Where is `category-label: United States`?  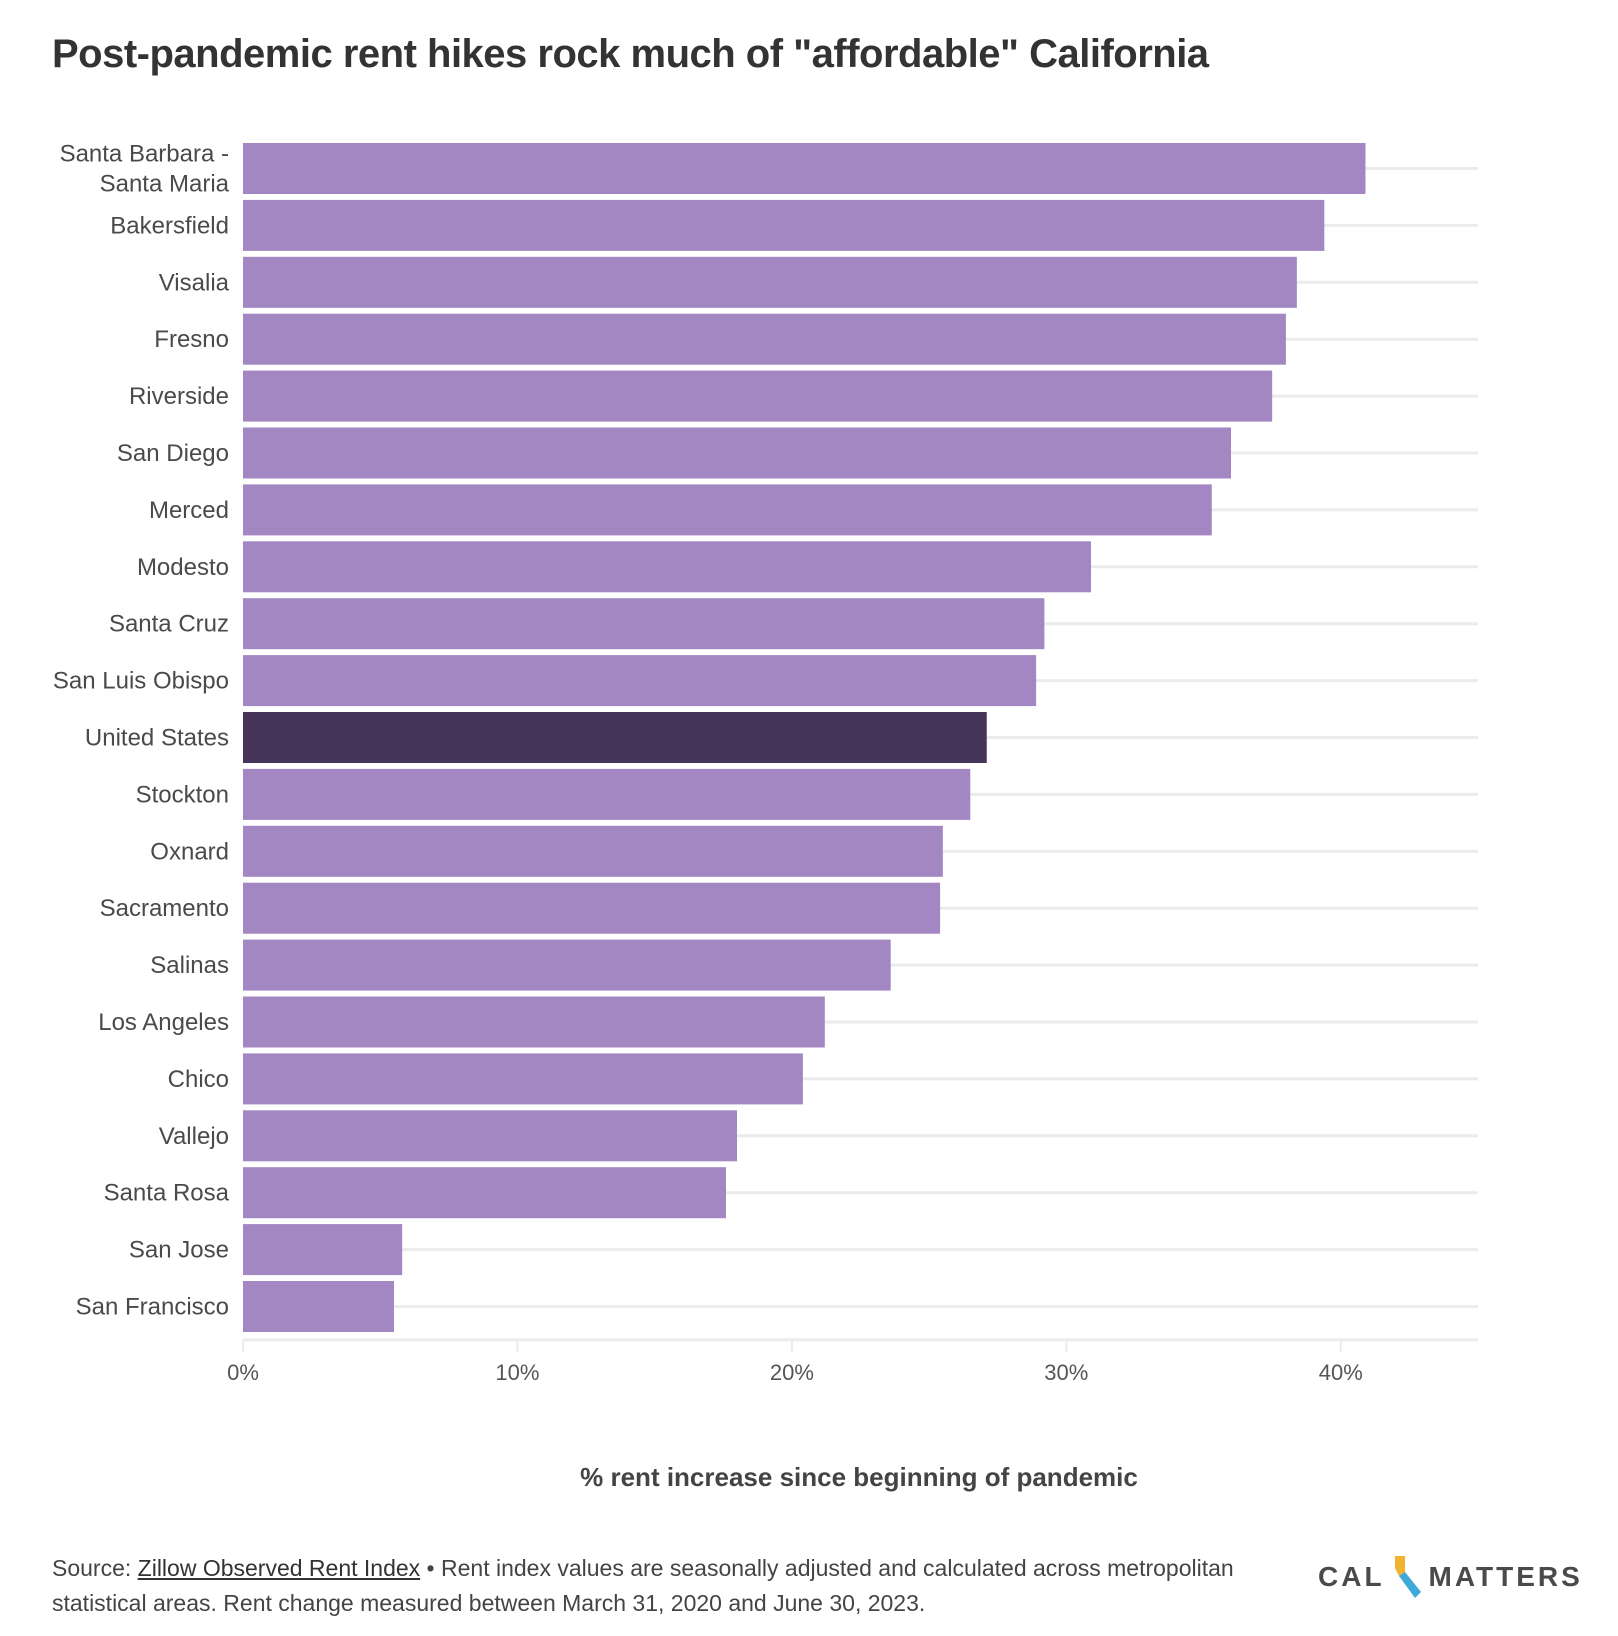 category-label: United States is located at coordinates (157, 738).